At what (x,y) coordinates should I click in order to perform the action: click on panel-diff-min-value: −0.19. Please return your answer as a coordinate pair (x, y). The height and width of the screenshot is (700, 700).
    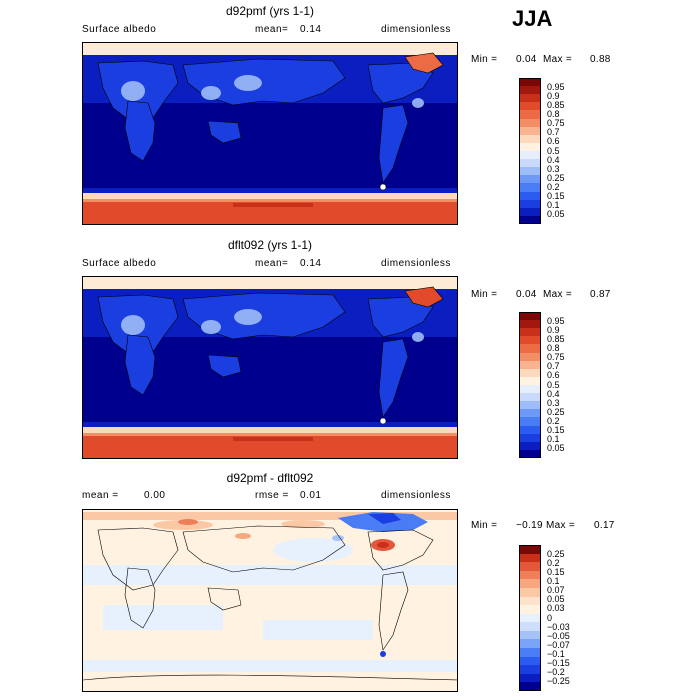
    Looking at the image, I should click on (529, 525).